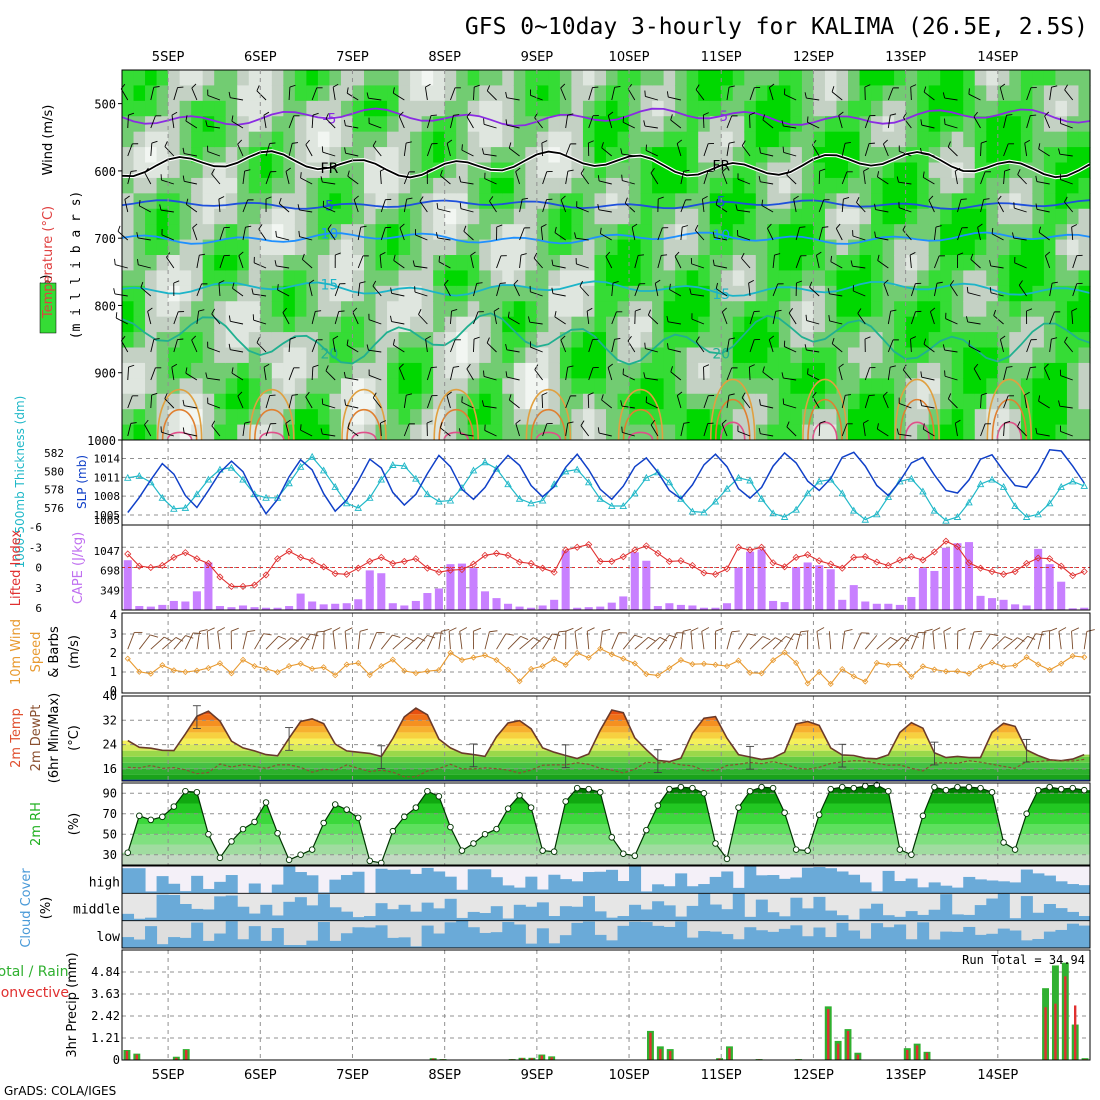  I want to click on top-date-label: 7SEP, so click(352, 57).